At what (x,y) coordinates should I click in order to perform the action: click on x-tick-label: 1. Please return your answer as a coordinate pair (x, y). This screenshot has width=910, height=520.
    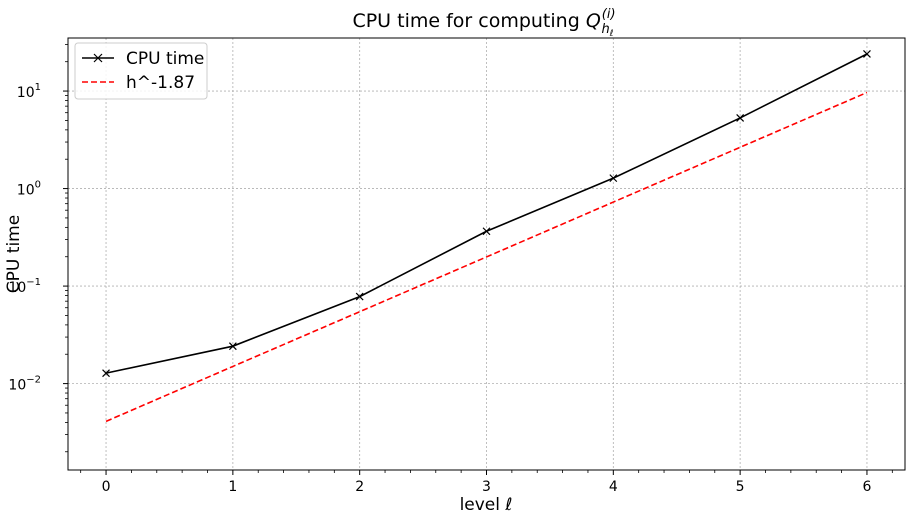
    Looking at the image, I should click on (232, 487).